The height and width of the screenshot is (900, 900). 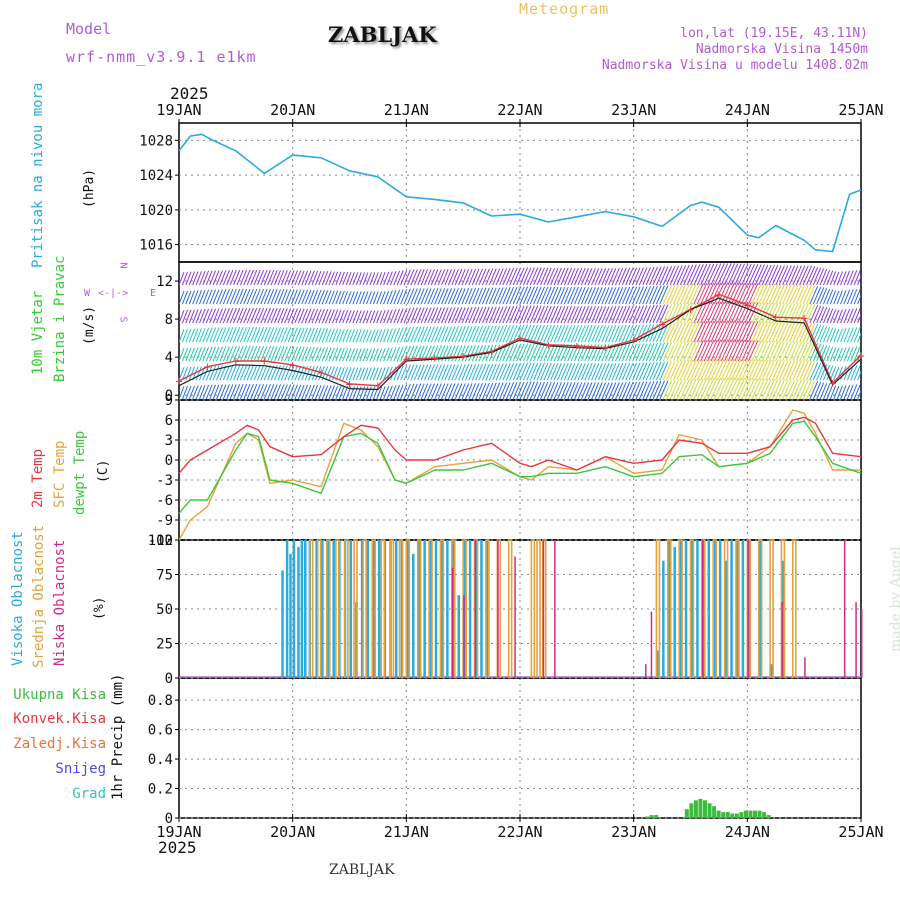 What do you see at coordinates (697, 609) in the screenshot?
I see `high-cloud-bar` at bounding box center [697, 609].